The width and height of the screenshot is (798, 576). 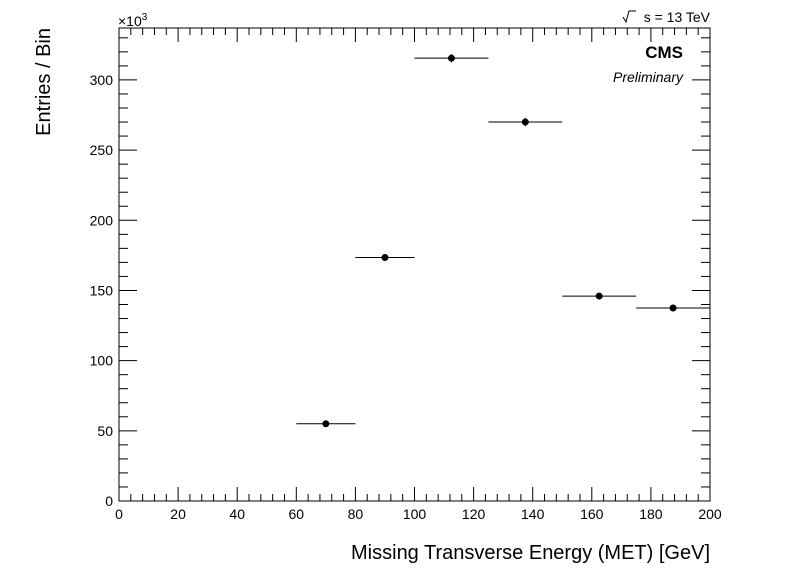 I want to click on y-tick-labels: 0 50 100 150 200 250 300, so click(x=102, y=290).